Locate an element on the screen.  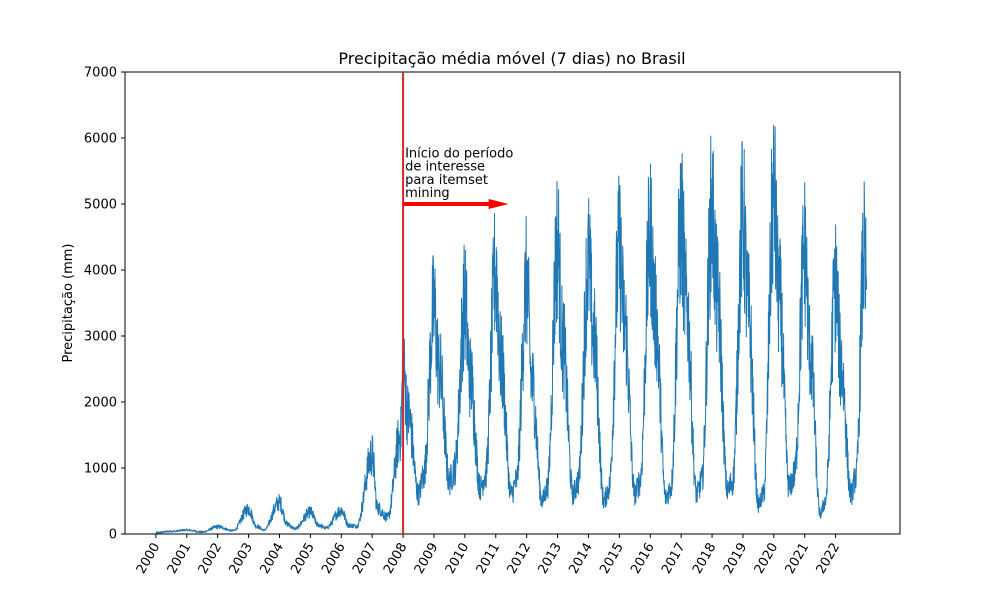
x-tick-label: 2009 is located at coordinates (427, 559).